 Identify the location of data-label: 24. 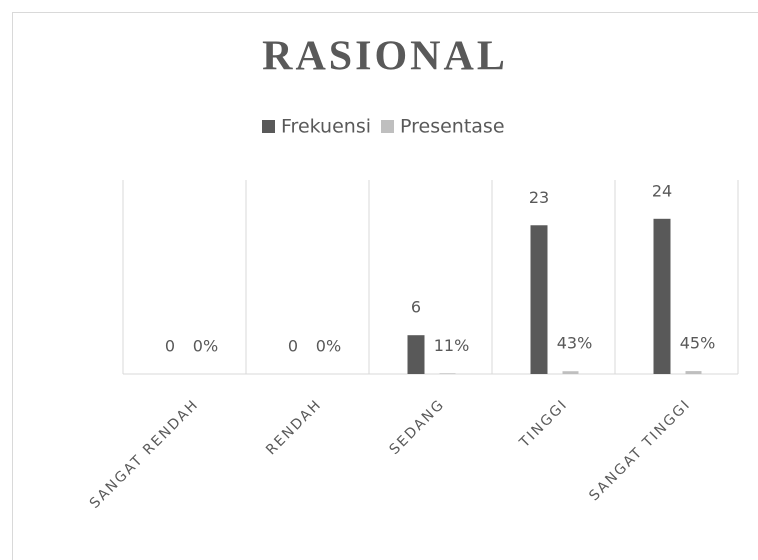
(662, 190).